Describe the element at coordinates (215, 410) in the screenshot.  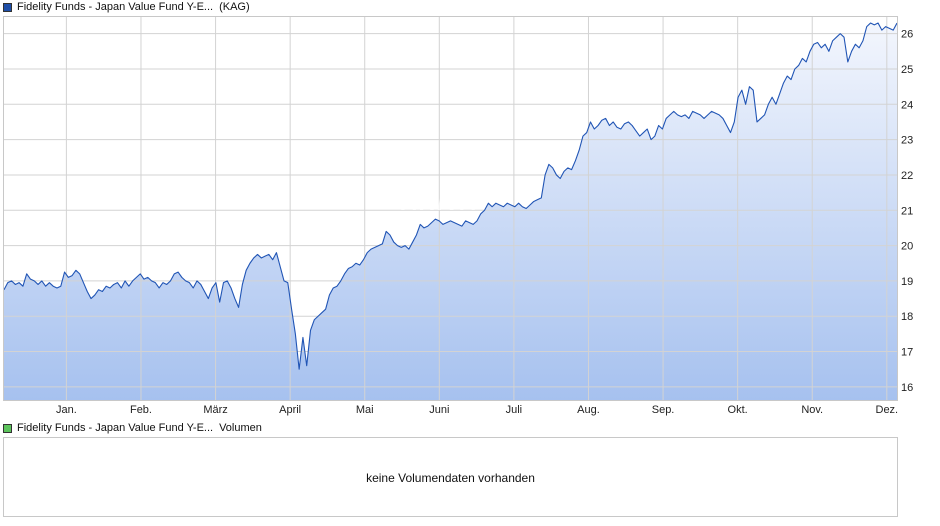
I see `x-tick-label: März` at that location.